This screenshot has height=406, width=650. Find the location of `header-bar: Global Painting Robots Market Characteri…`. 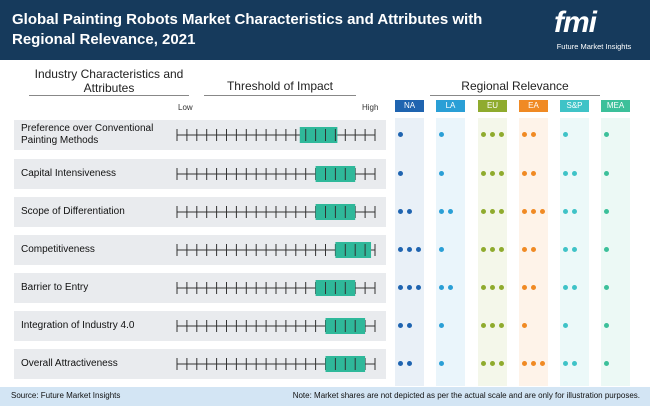

header-bar: Global Painting Robots Market Characteri… is located at coordinates (325, 30).